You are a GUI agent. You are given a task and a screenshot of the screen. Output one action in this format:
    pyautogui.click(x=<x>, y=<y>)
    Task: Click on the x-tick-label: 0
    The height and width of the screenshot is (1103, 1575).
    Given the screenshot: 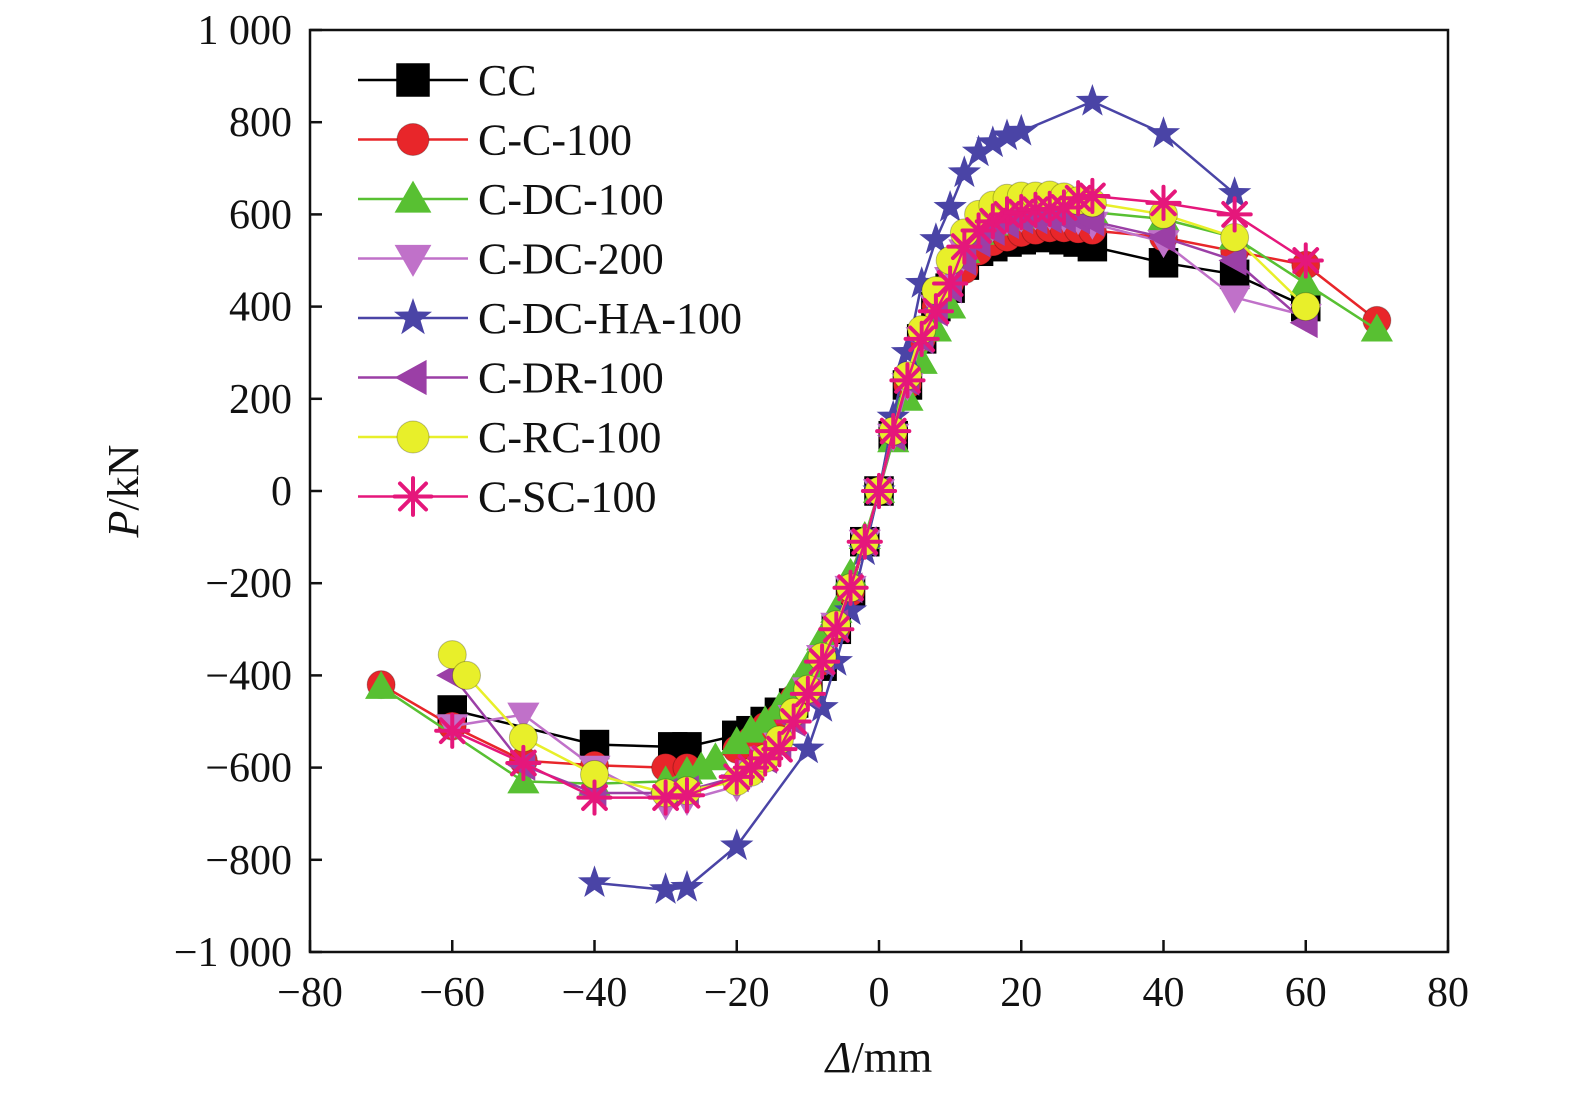 What is the action you would take?
    pyautogui.click(x=879, y=993)
    